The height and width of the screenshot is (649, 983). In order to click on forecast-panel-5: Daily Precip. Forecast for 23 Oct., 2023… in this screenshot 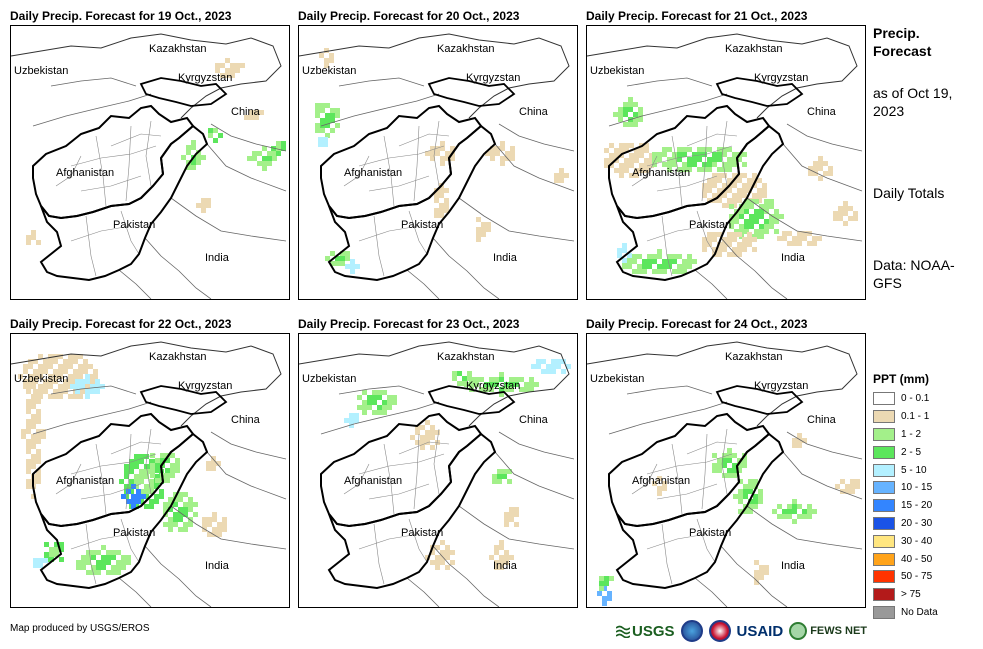, I will do `click(438, 467)`.